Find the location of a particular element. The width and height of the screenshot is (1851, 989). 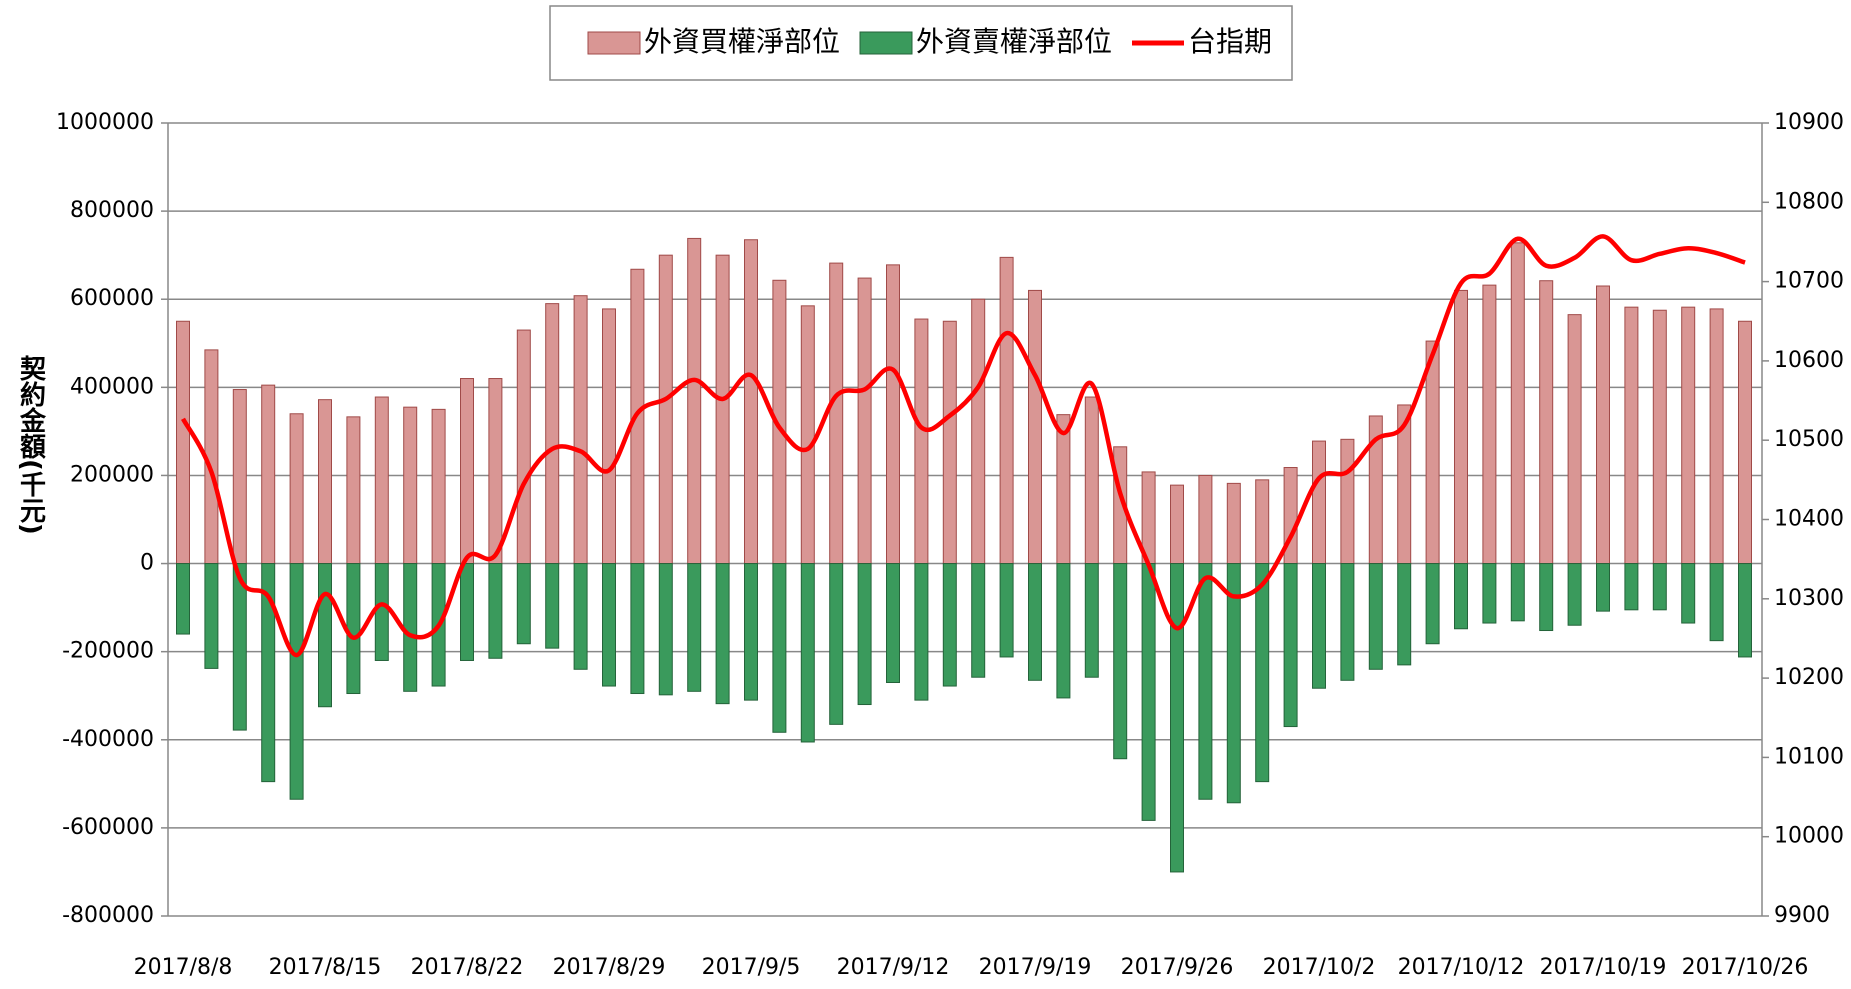

legend-label: 外資賣權淨部位 is located at coordinates (1014, 41).